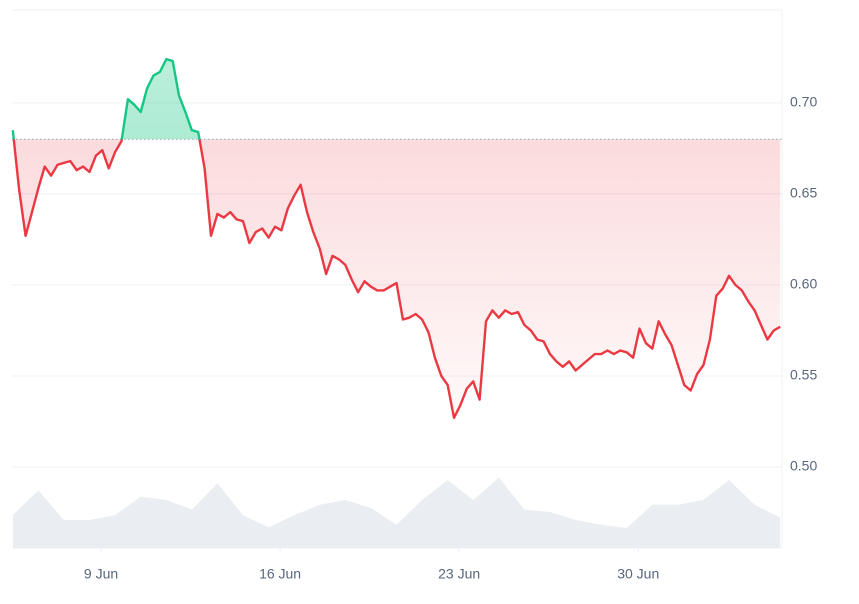 This screenshot has width=859, height=604. What do you see at coordinates (803, 466) in the screenshot?
I see `y-tick-label: 0.50` at bounding box center [803, 466].